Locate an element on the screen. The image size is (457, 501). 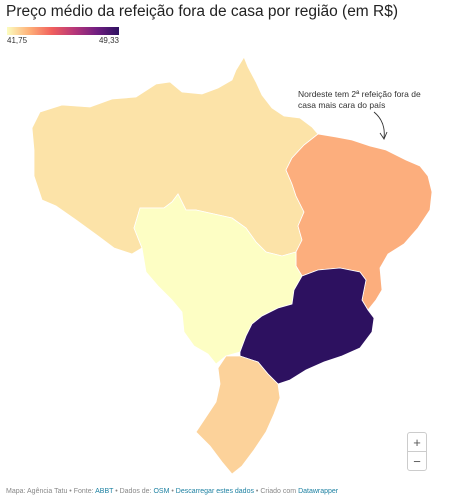
zoom-in-button: + is located at coordinates (417, 442).